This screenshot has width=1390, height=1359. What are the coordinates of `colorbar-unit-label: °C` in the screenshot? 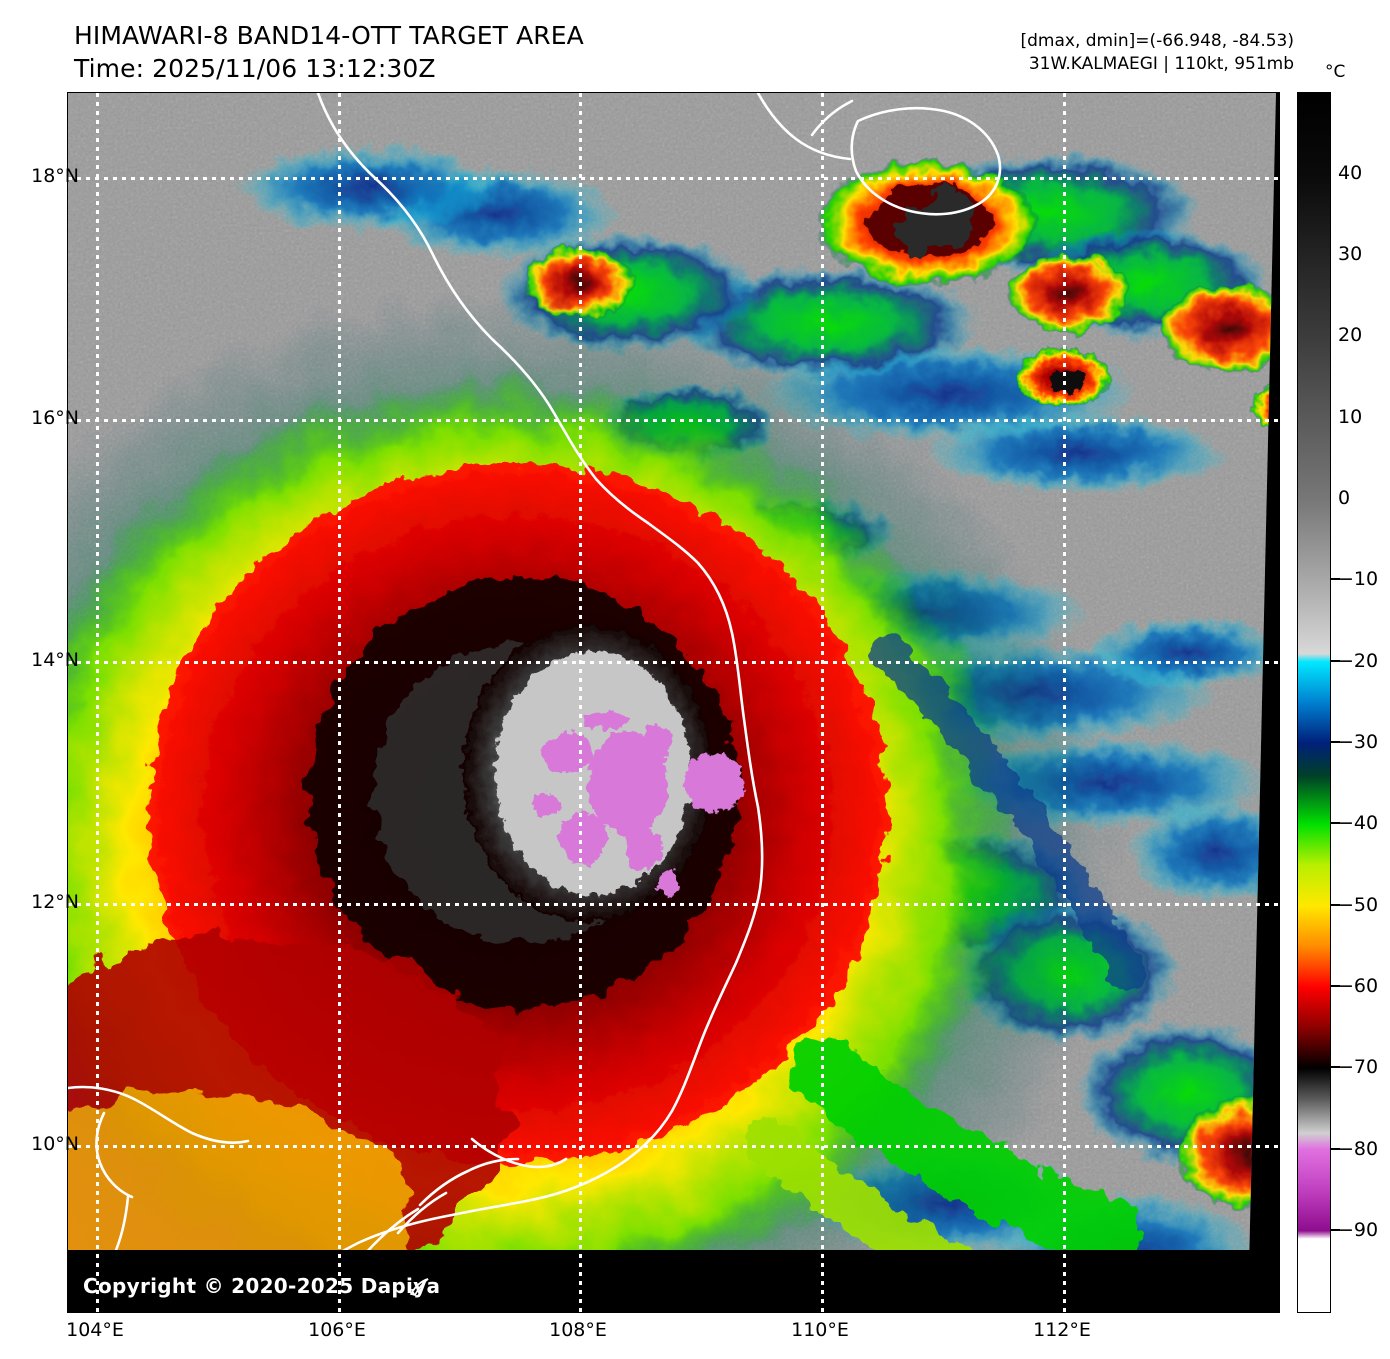 It's located at (1335, 72).